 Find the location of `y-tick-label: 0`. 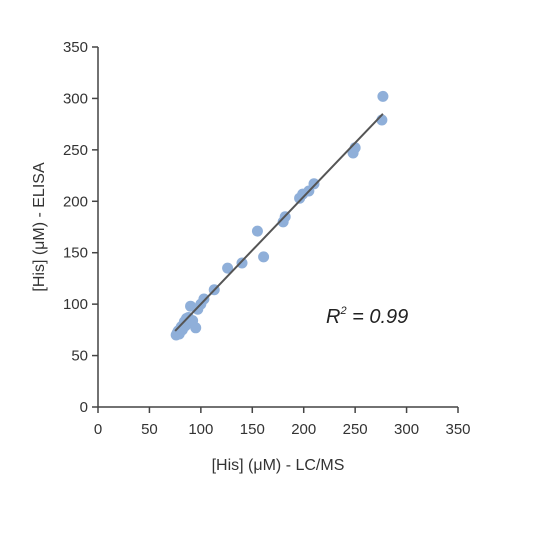

y-tick-label: 0 is located at coordinates (84, 407).